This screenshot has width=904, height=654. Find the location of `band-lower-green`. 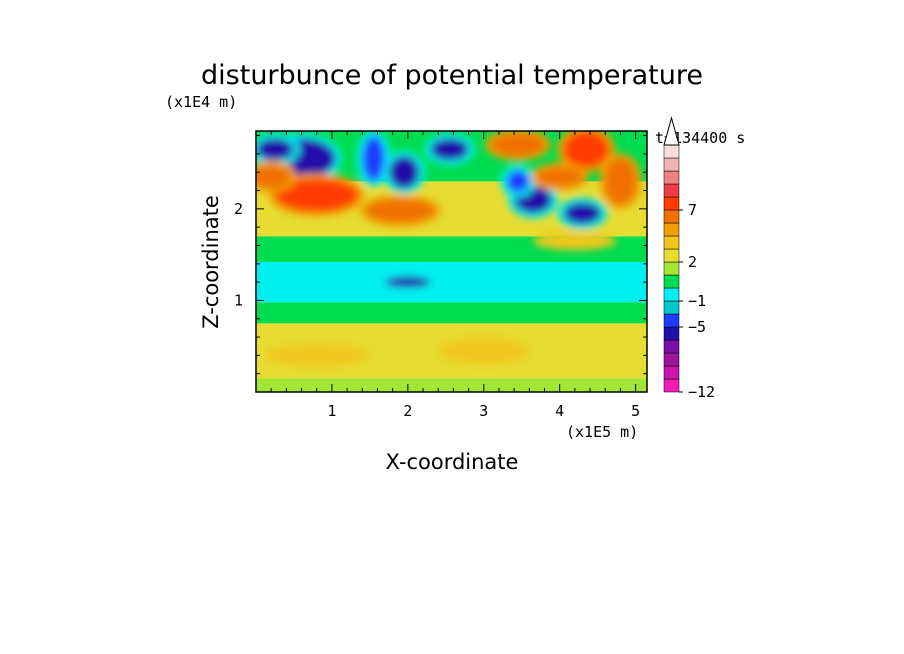

band-lower-green is located at coordinates (451, 313).